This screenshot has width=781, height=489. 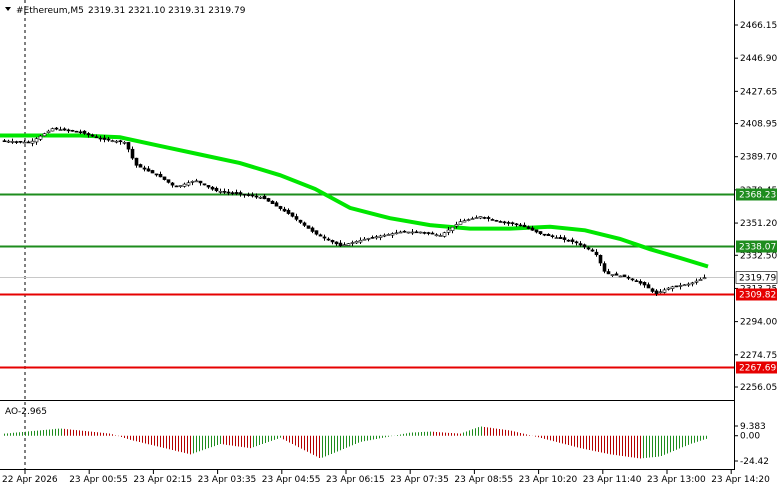 I want to click on time-tick-label: 22 Apr 2026, so click(x=30, y=480).